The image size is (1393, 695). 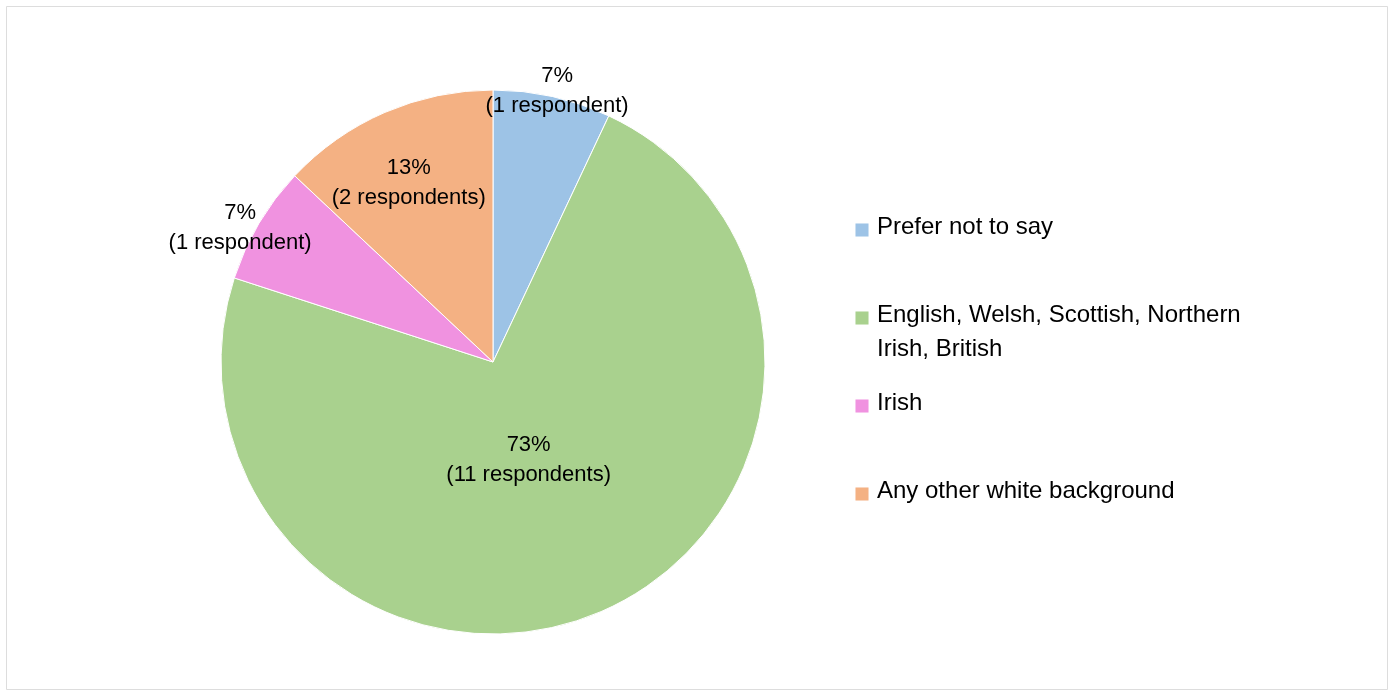 What do you see at coordinates (528, 459) in the screenshot?
I see `data-label: 73% (11 respondents)` at bounding box center [528, 459].